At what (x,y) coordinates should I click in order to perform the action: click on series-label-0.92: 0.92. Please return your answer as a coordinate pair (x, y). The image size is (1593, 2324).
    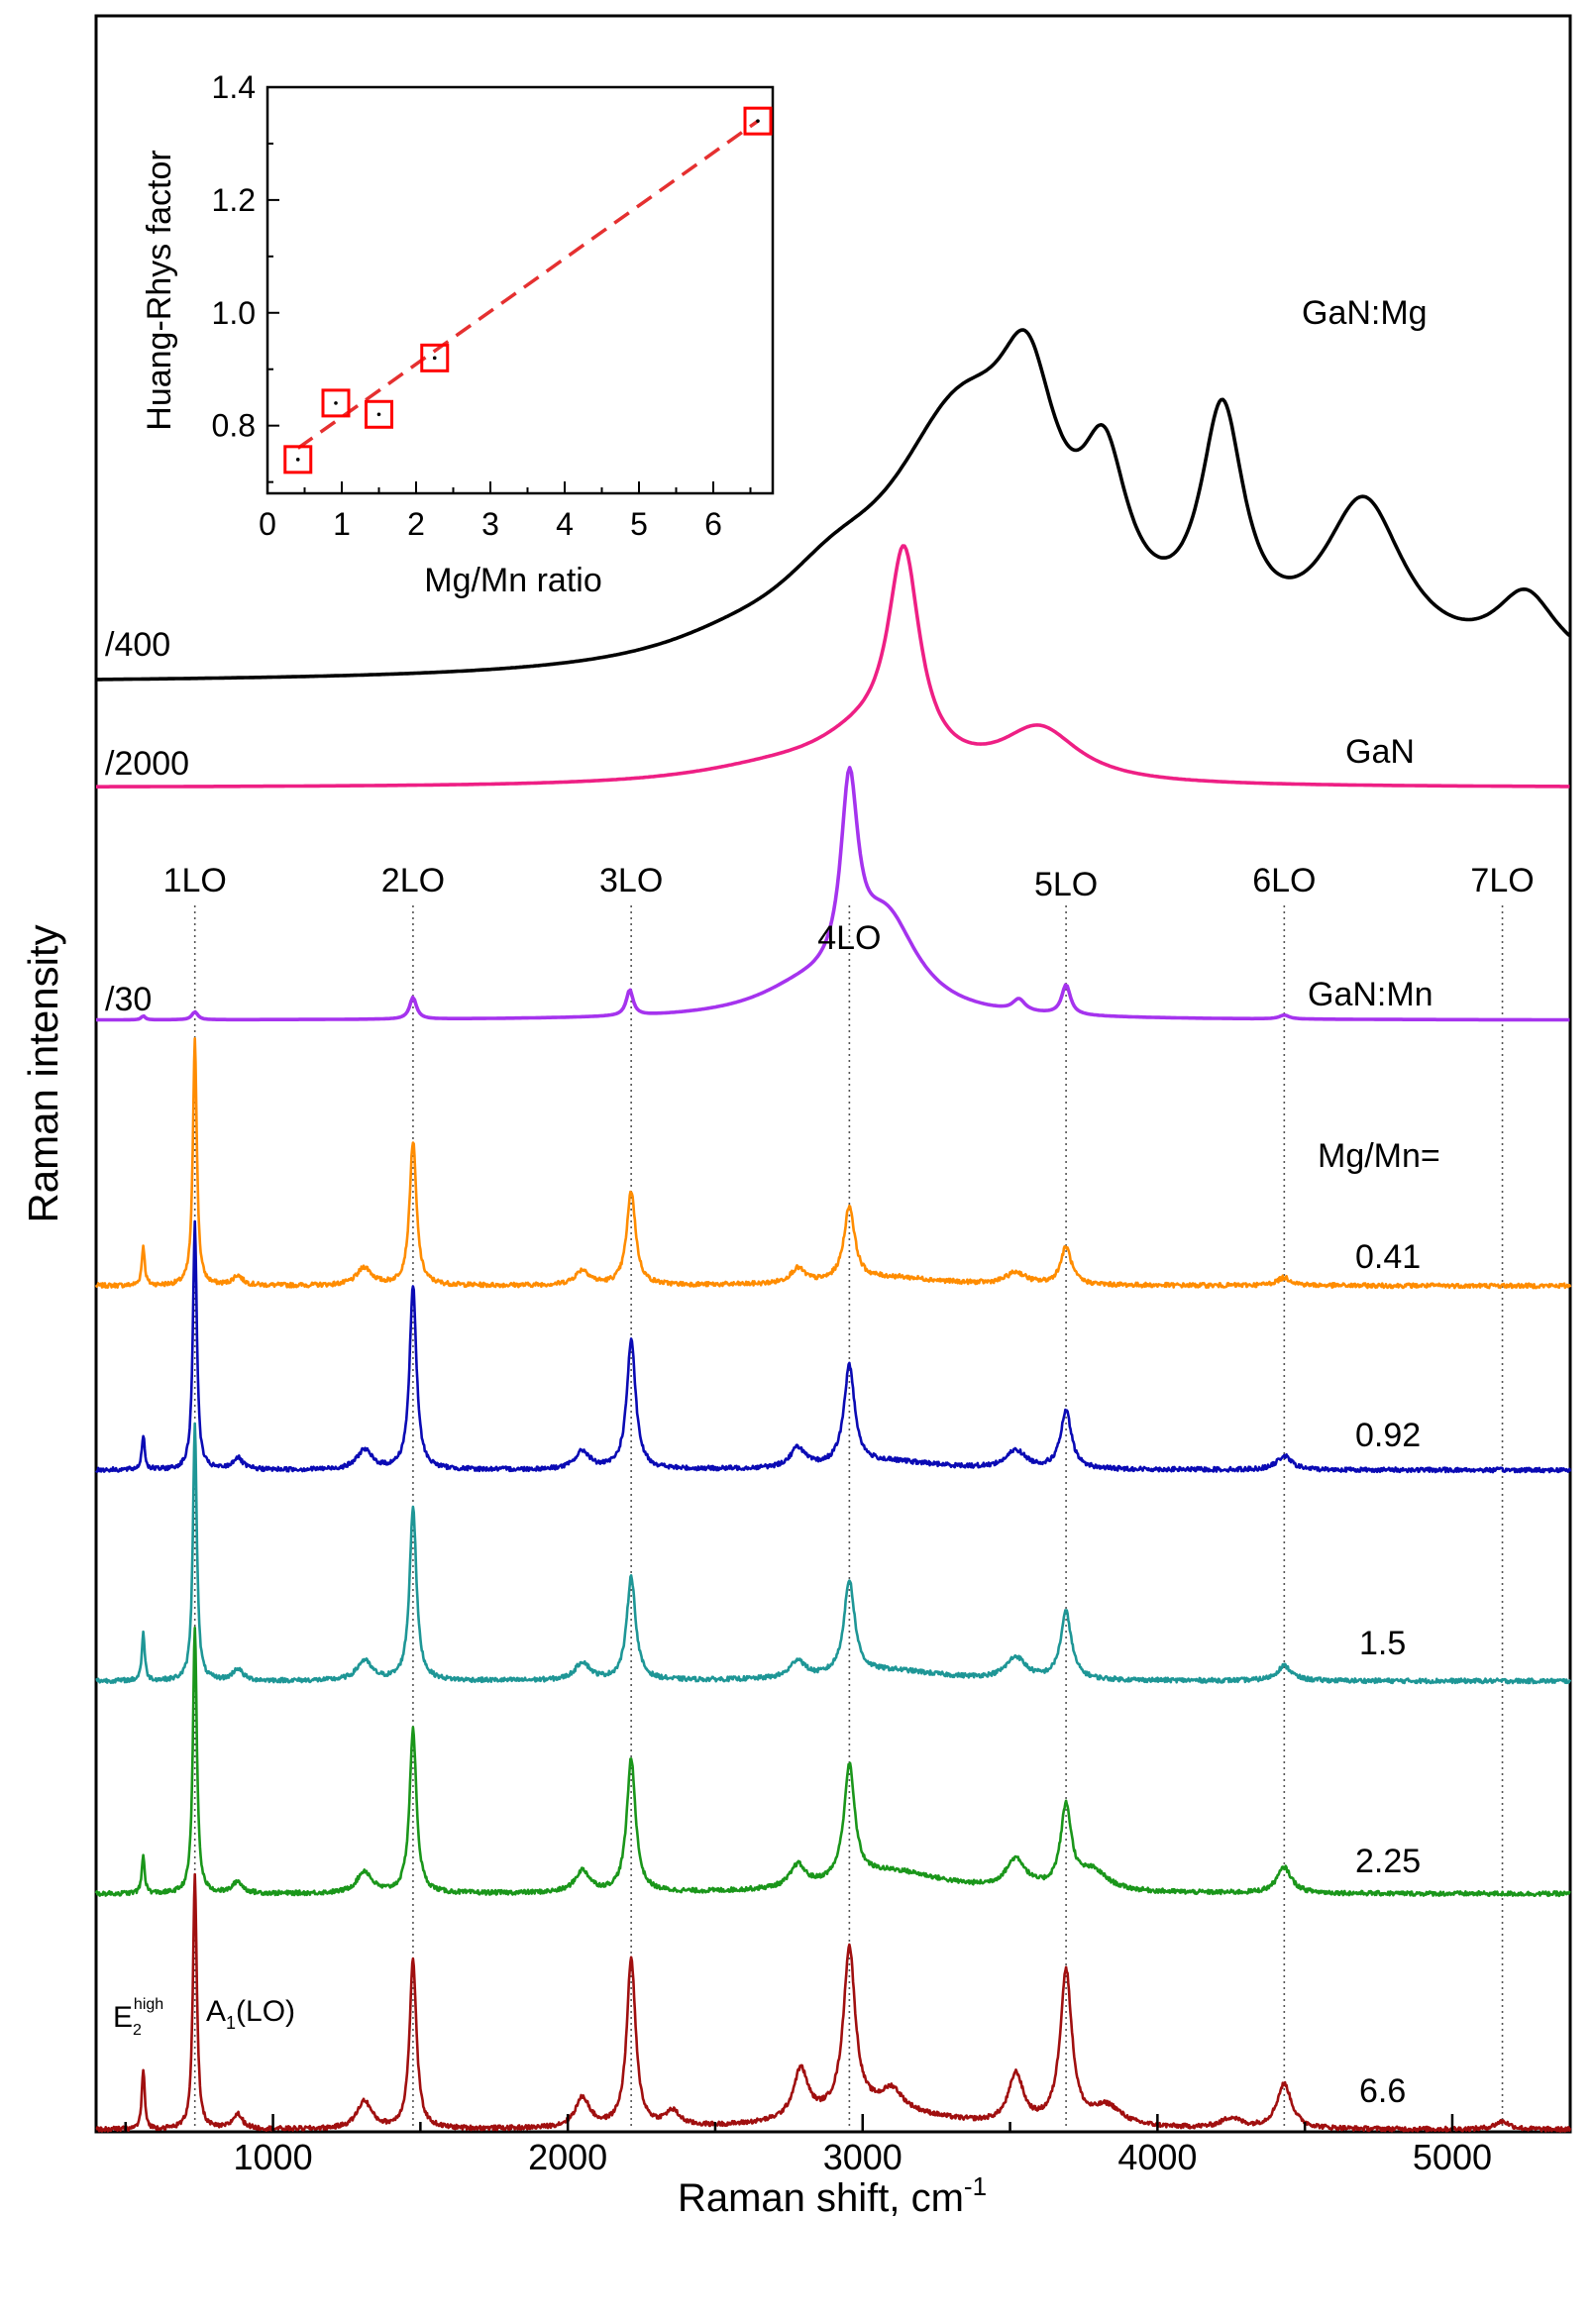
    Looking at the image, I should click on (1388, 1435).